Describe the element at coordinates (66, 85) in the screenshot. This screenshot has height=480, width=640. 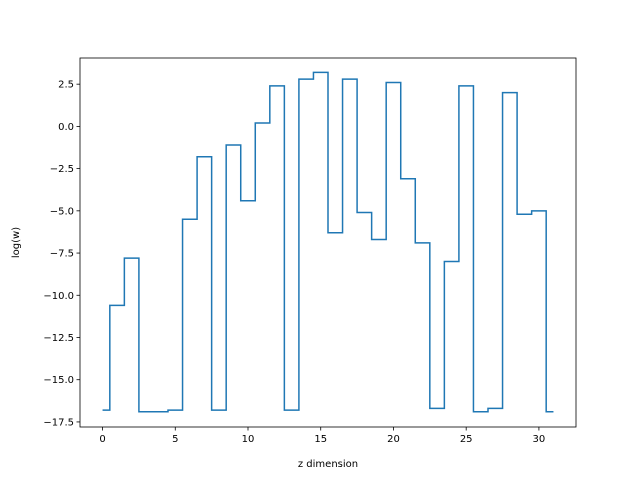
I see `y-tick-label: 2.5` at that location.